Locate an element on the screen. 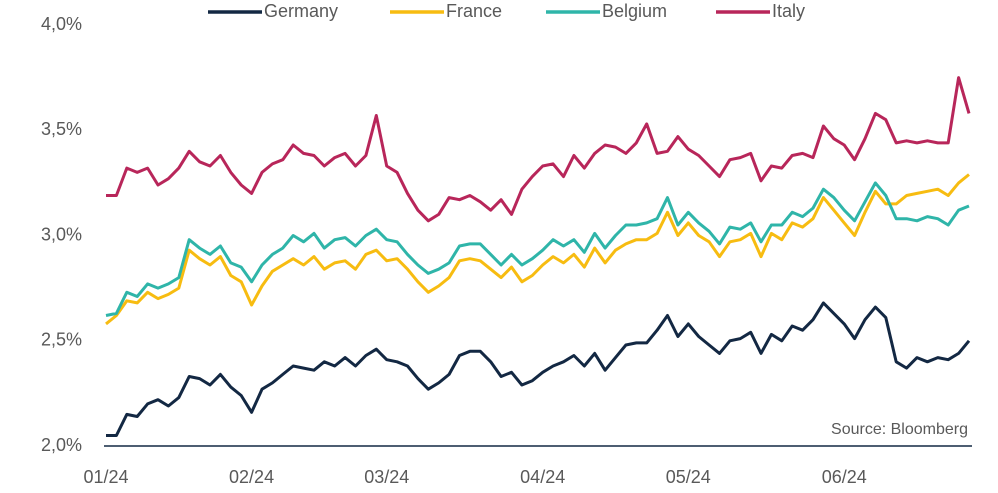 This screenshot has height=493, width=998. y-tick-label: 2,0% is located at coordinates (61, 445).